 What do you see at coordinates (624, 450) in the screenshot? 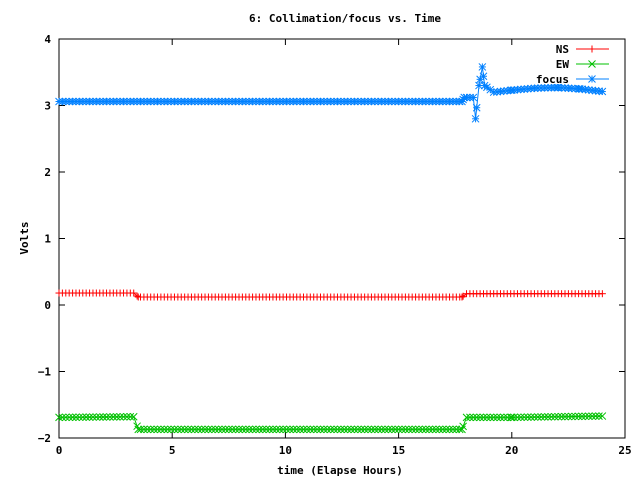
I see `x-tick-label: 25` at bounding box center [624, 450].